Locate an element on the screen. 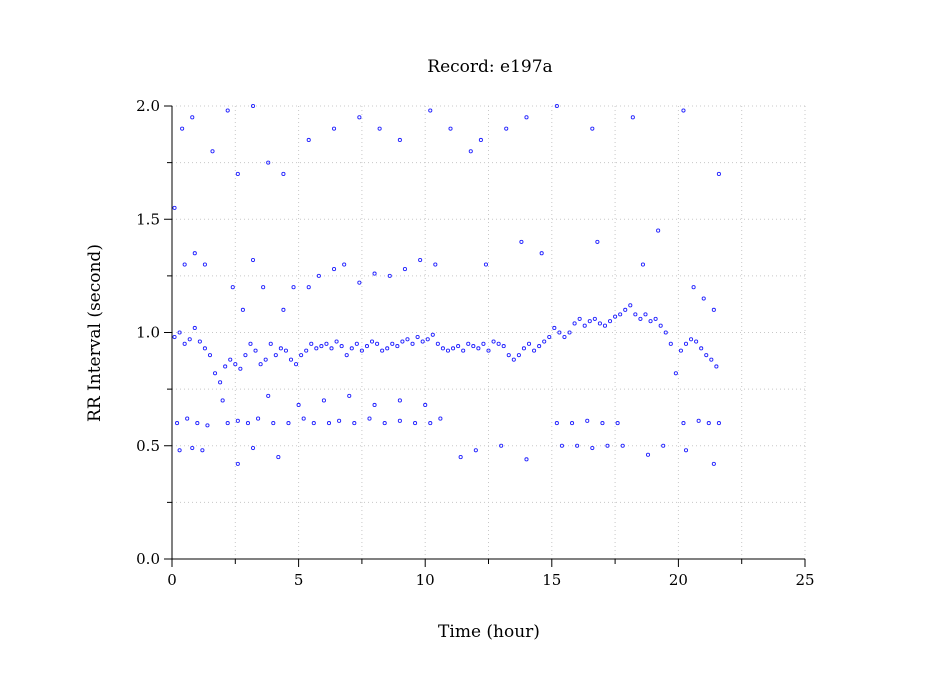 Image resolution: width=949 pixels, height=697 pixels. y-tick-label: 0.0 is located at coordinates (148, 559).